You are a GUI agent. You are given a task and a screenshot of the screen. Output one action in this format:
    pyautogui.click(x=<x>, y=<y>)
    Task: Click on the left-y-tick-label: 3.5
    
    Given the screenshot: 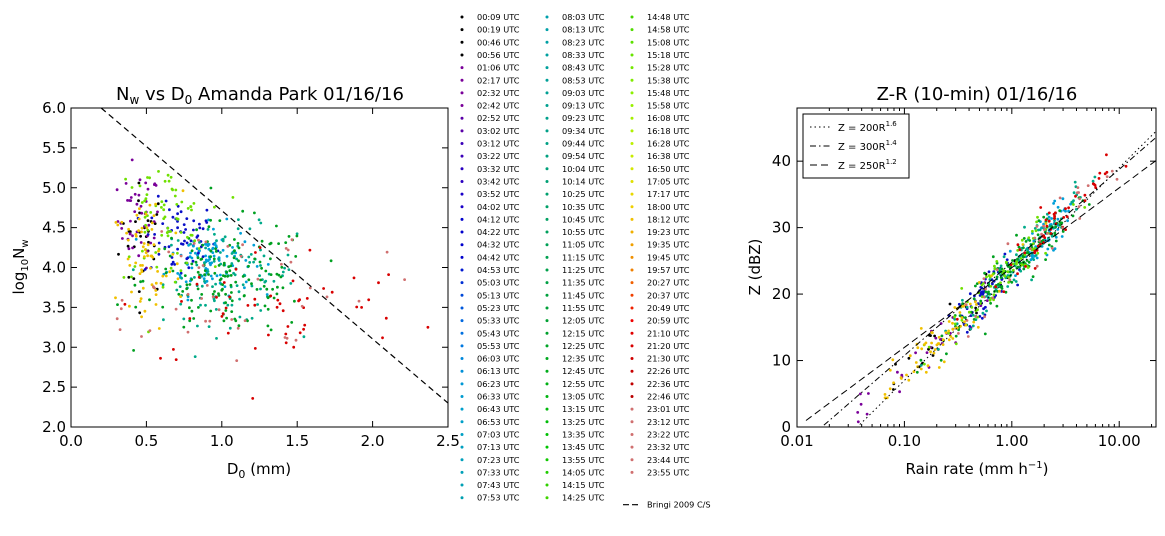 What is the action you would take?
    pyautogui.click(x=54, y=307)
    